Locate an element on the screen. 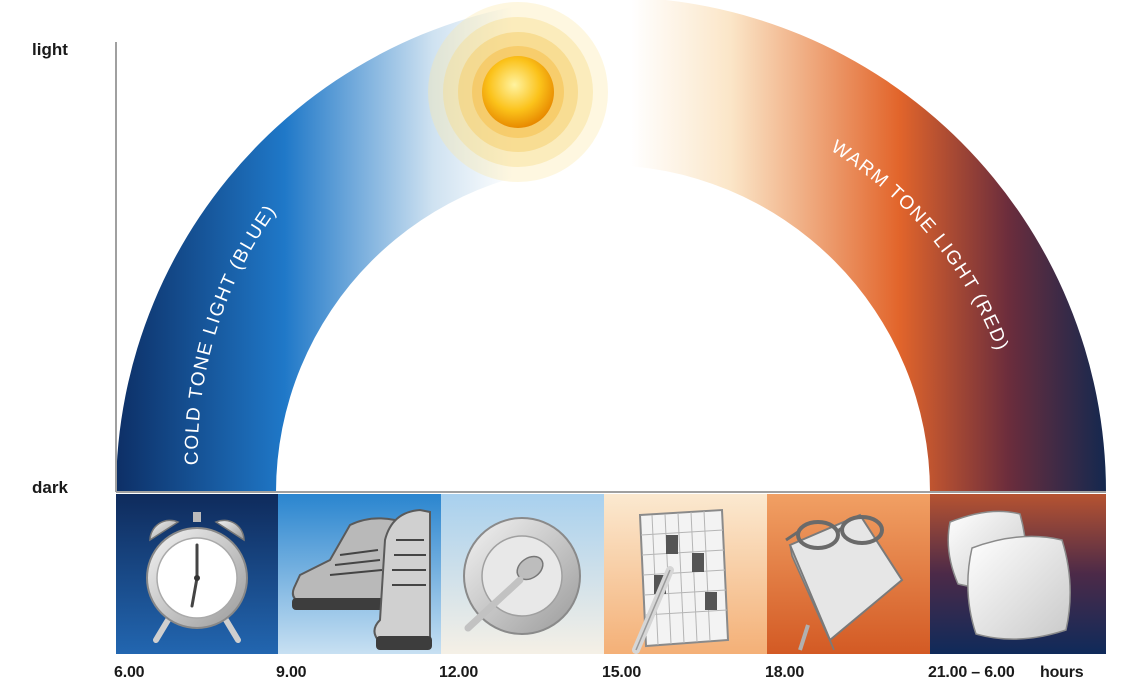 The height and width of the screenshot is (695, 1122). book-glasses-icon is located at coordinates (844, 582).